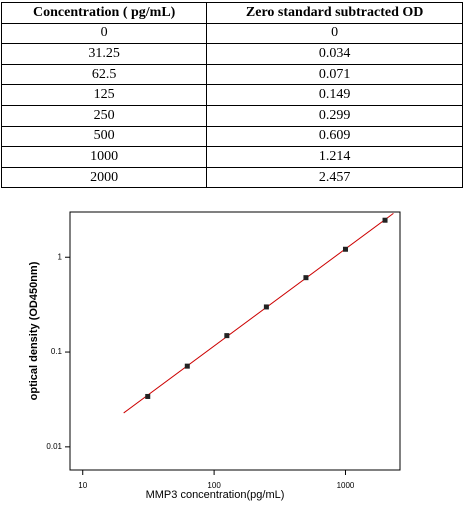 This screenshot has width=465, height=515. What do you see at coordinates (334, 157) in the screenshot?
I see `table-cell: 1.214` at bounding box center [334, 157].